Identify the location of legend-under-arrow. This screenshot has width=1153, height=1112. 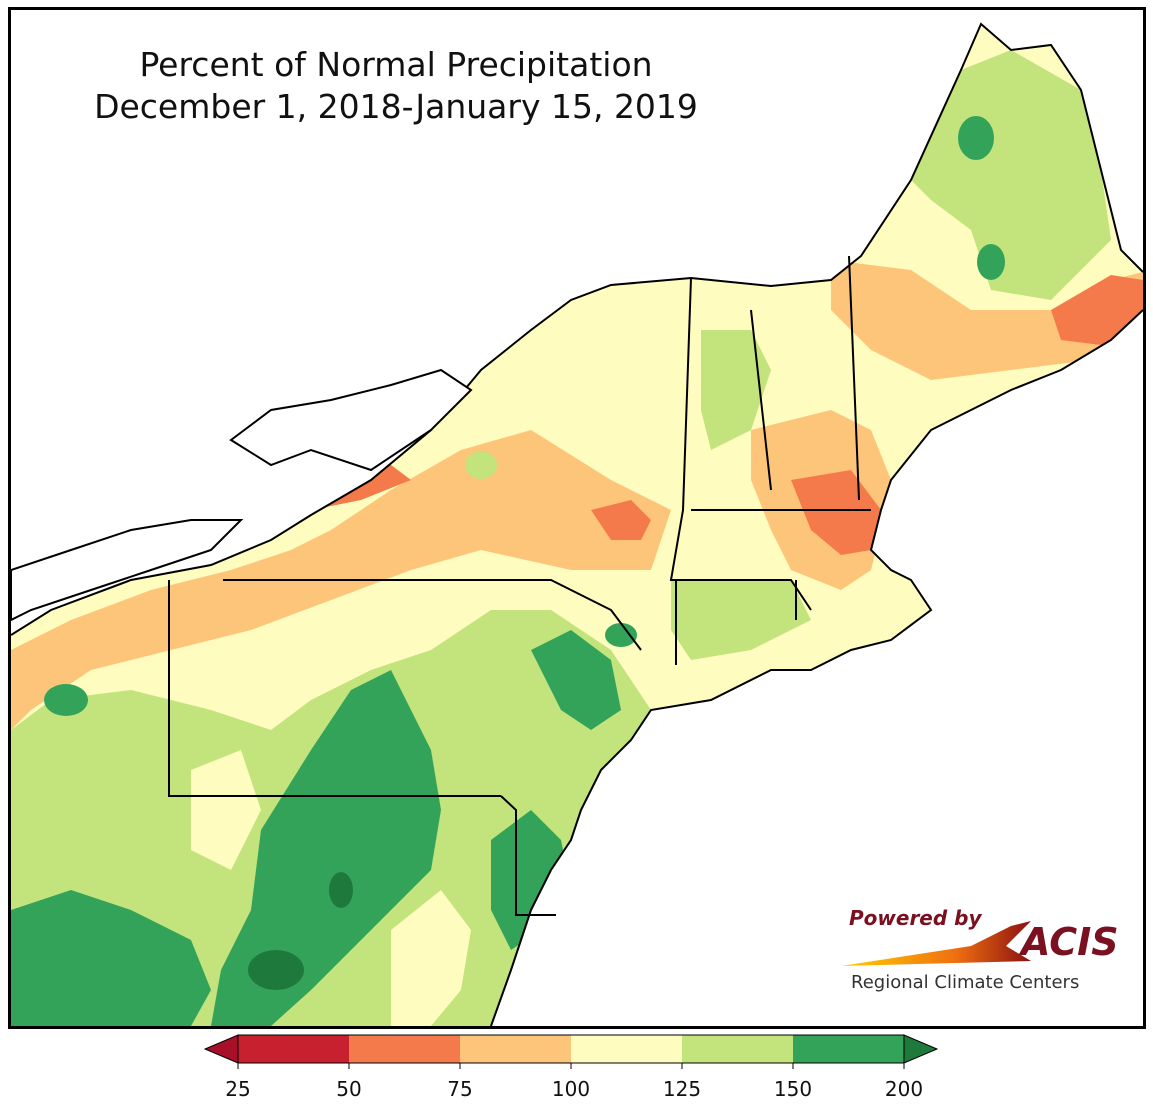
(221, 1049).